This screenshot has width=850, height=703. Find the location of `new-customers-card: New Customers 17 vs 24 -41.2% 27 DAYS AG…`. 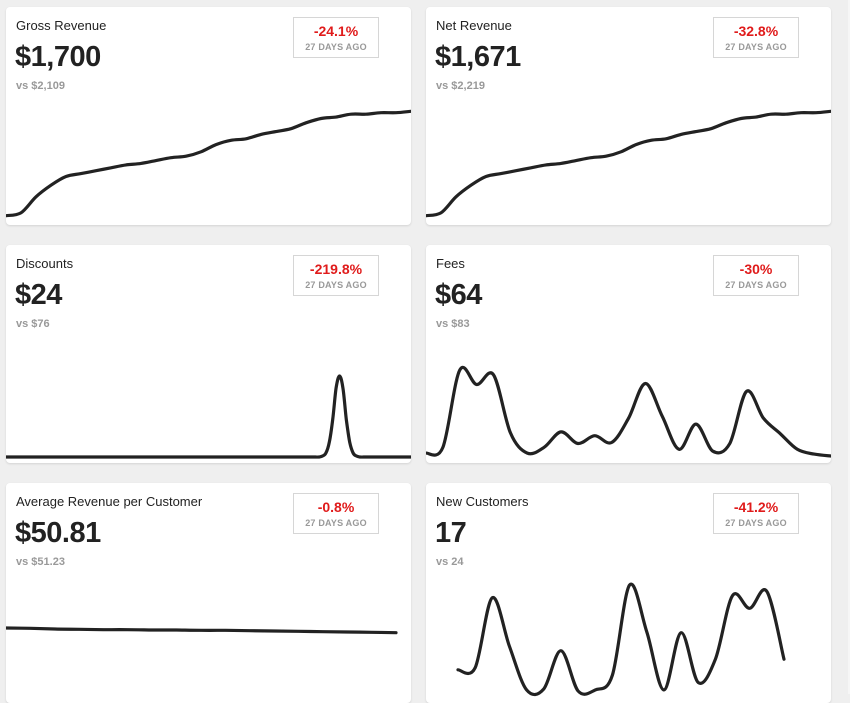

new-customers-card: New Customers 17 vs 24 -41.2% 27 DAYS AG… is located at coordinates (628, 593).